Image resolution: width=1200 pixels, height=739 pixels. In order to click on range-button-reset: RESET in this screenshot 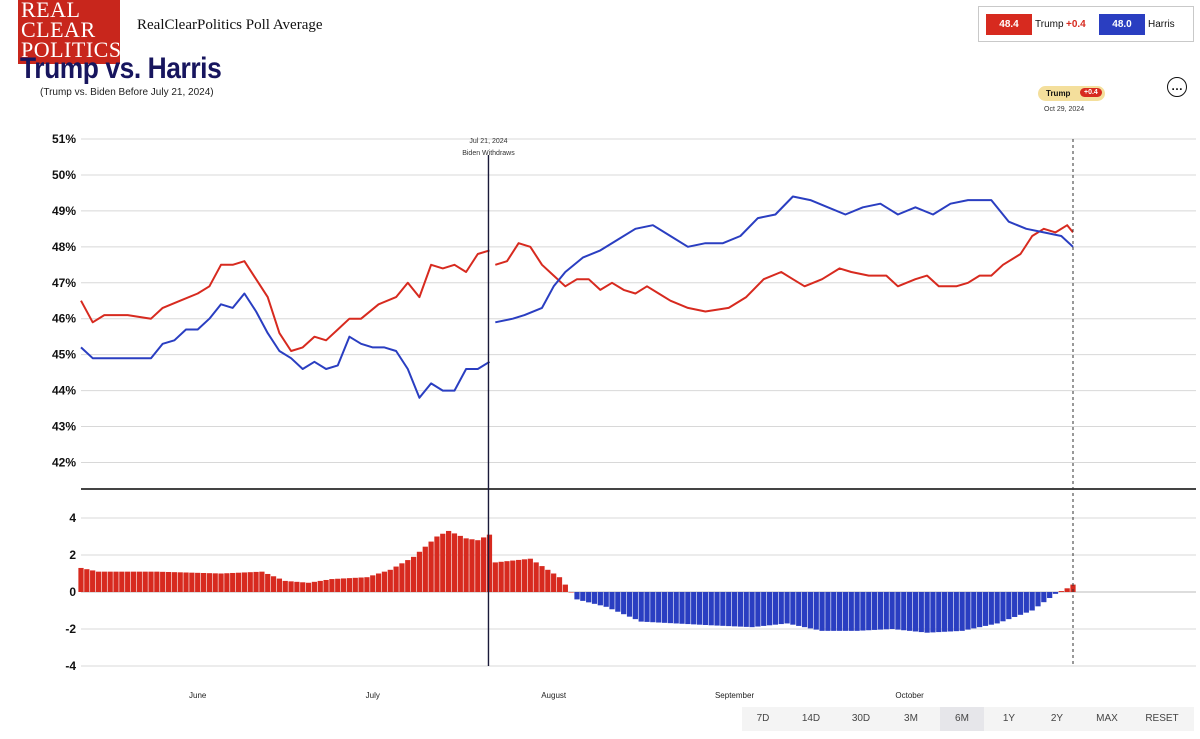, I will do `click(1162, 718)`.